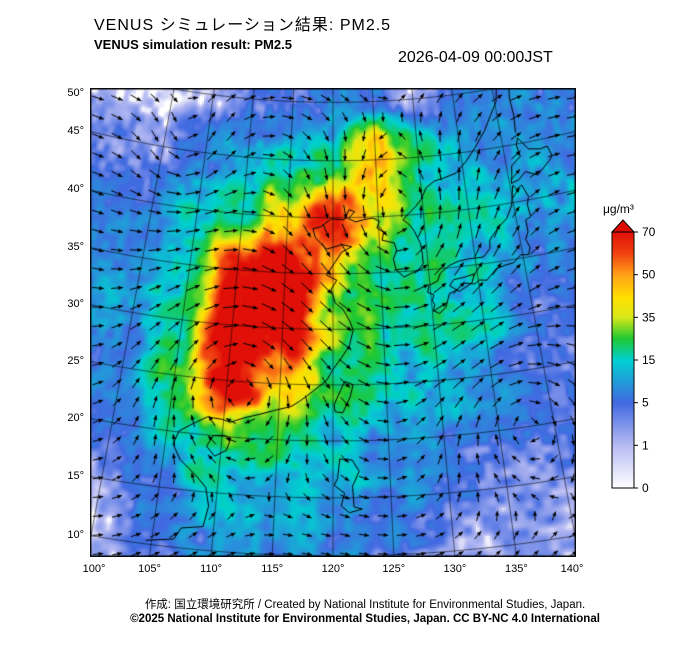 The width and height of the screenshot is (700, 649). I want to click on lon-tick-label: 135°, so click(516, 569).